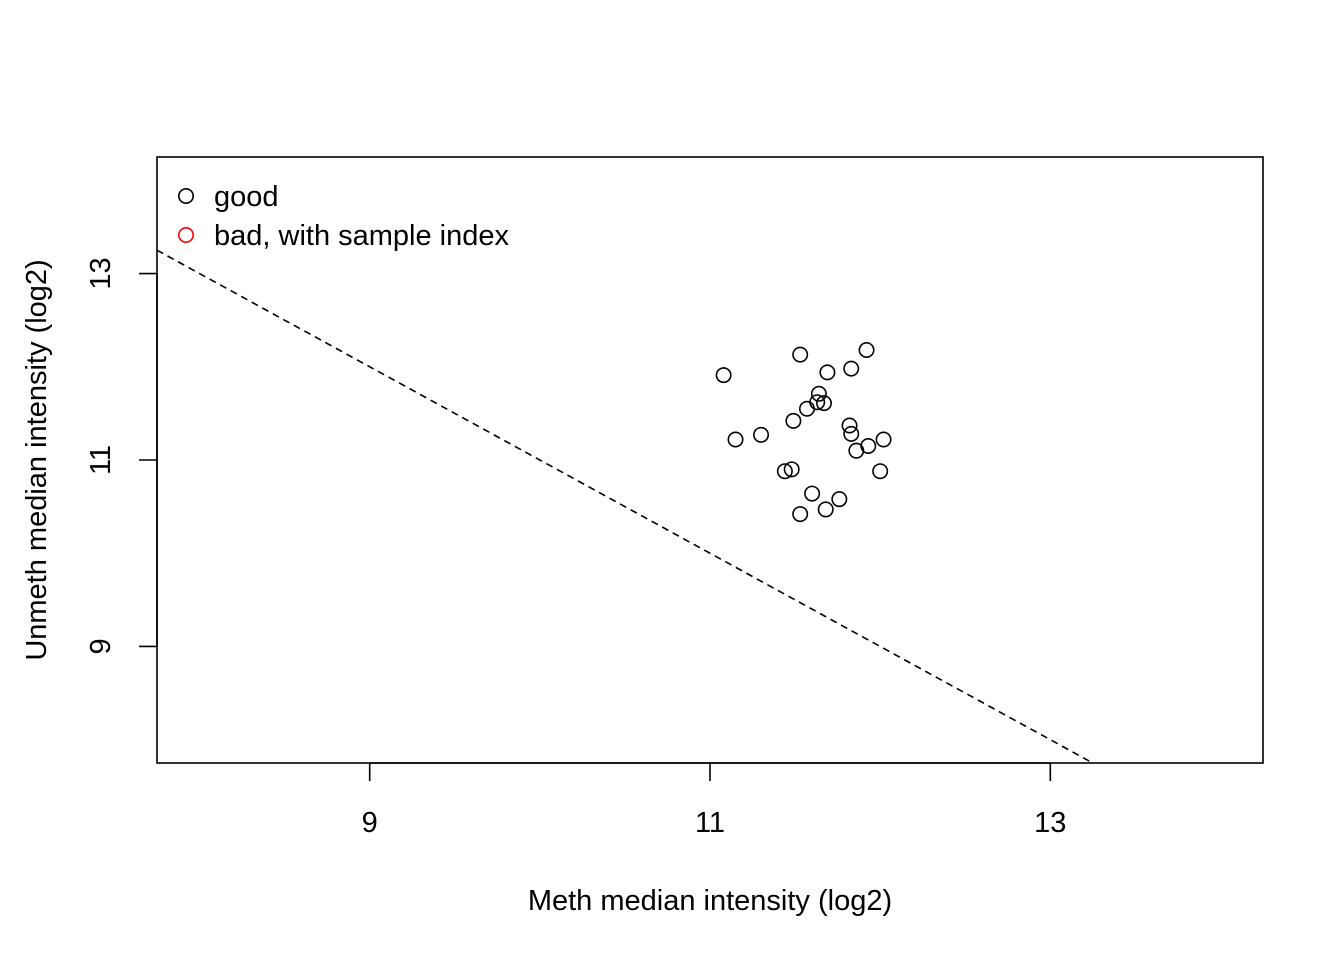  What do you see at coordinates (710, 823) in the screenshot?
I see `x-tick-label: 11` at bounding box center [710, 823].